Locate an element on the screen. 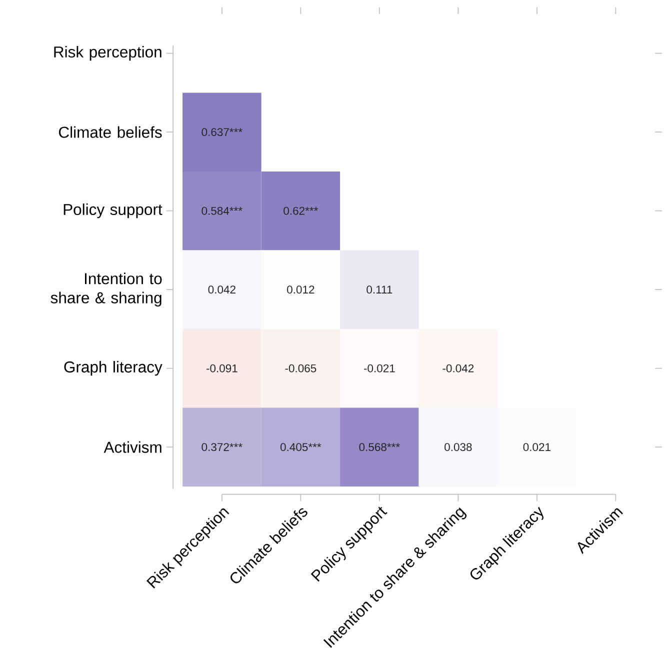  data-label: -0.021 is located at coordinates (379, 368).